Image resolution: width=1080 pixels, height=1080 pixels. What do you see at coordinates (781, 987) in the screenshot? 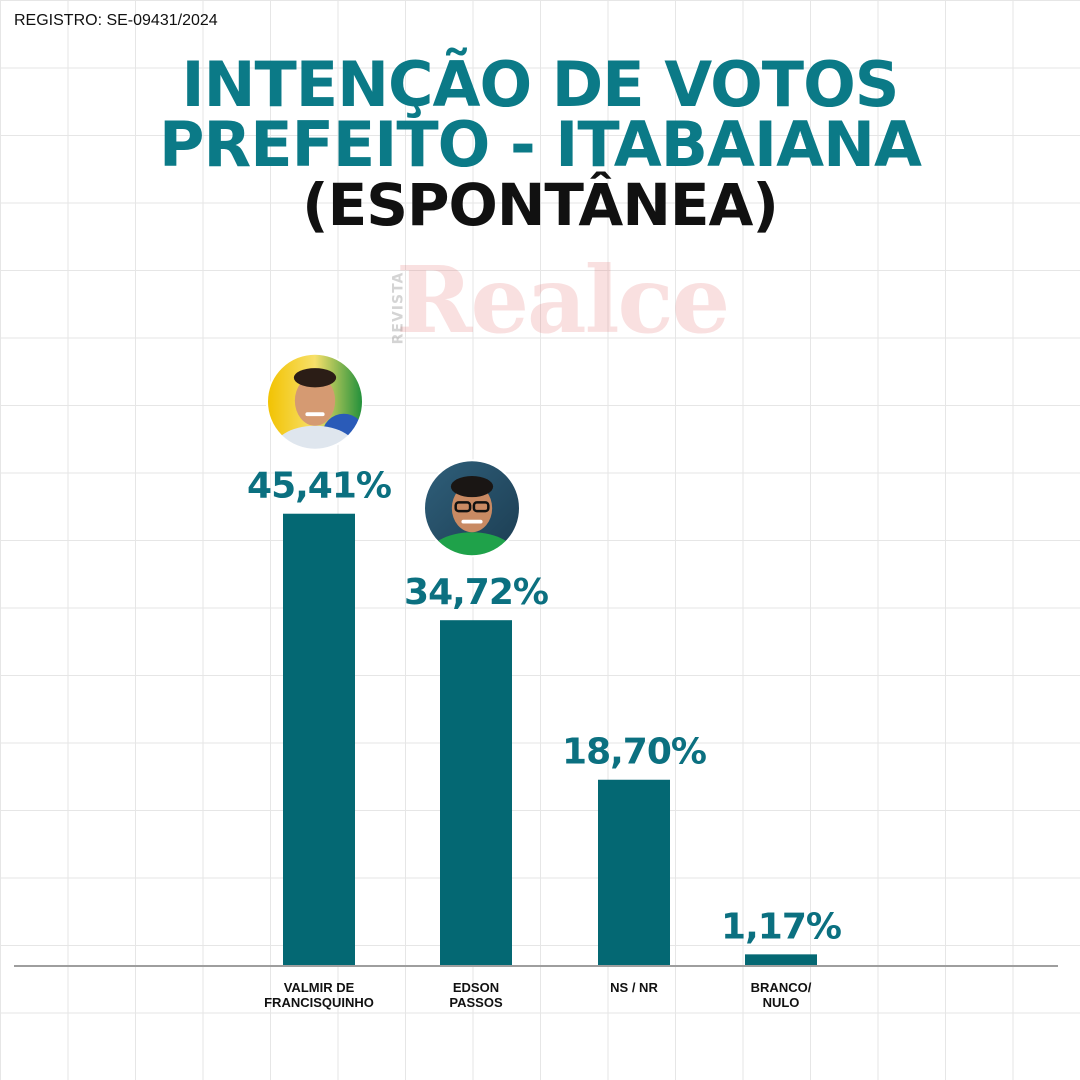
I see `category-label: BRANCO/` at bounding box center [781, 987].